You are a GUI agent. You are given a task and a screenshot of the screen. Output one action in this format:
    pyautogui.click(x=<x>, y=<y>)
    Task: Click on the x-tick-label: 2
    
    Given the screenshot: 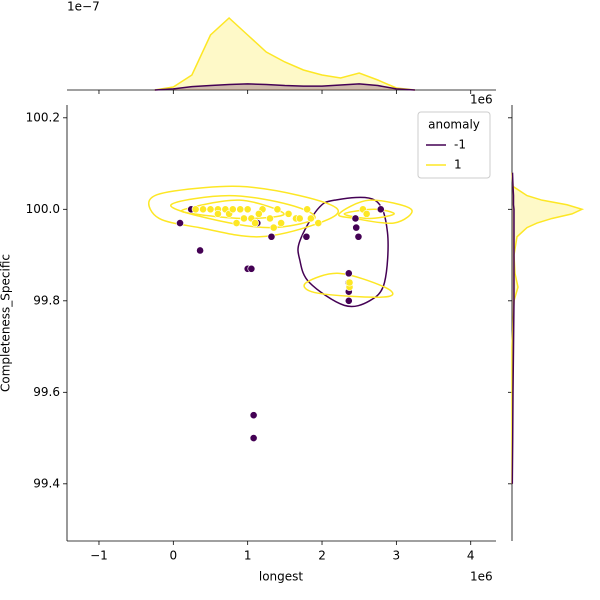 What is the action you would take?
    pyautogui.click(x=322, y=556)
    